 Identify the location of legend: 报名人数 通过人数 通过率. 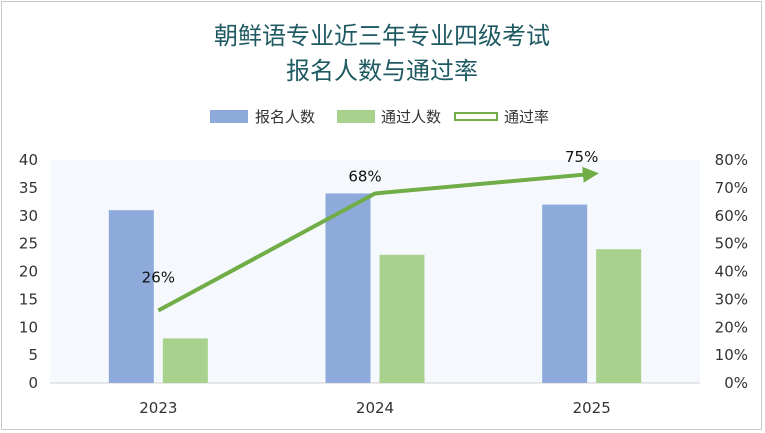
(379, 117).